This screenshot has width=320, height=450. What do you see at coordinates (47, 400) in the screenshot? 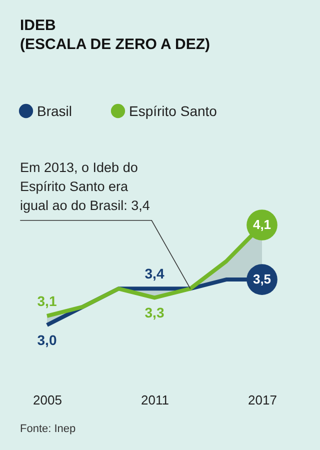
I see `x-tick-label: 2005` at bounding box center [47, 400].